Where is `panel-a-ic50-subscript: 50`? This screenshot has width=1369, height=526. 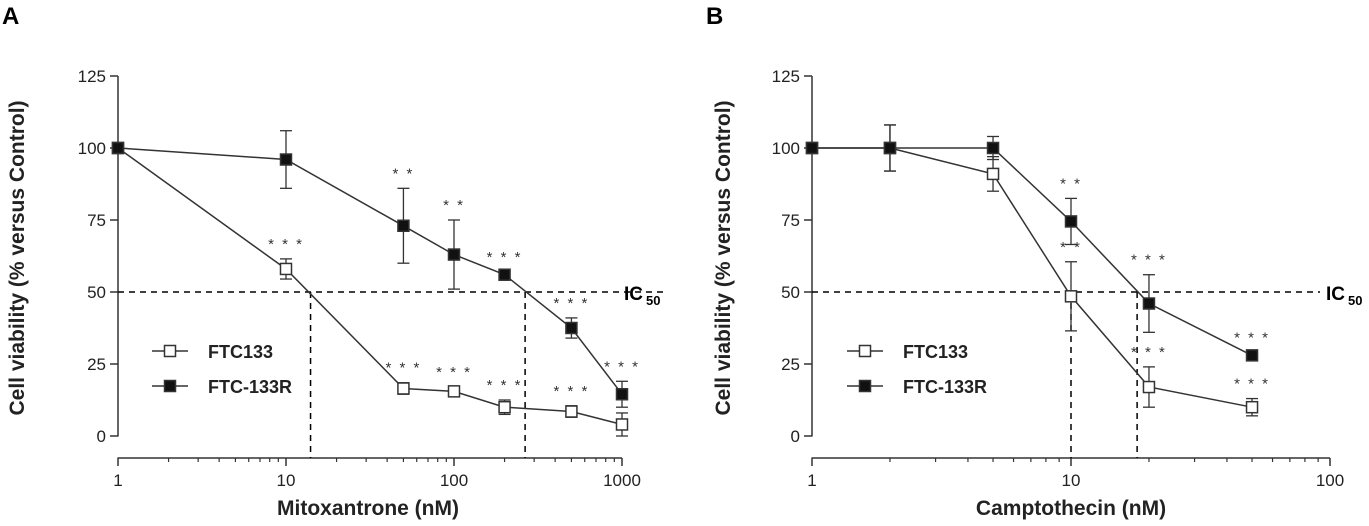 panel-a-ic50-subscript: 50 is located at coordinates (653, 300).